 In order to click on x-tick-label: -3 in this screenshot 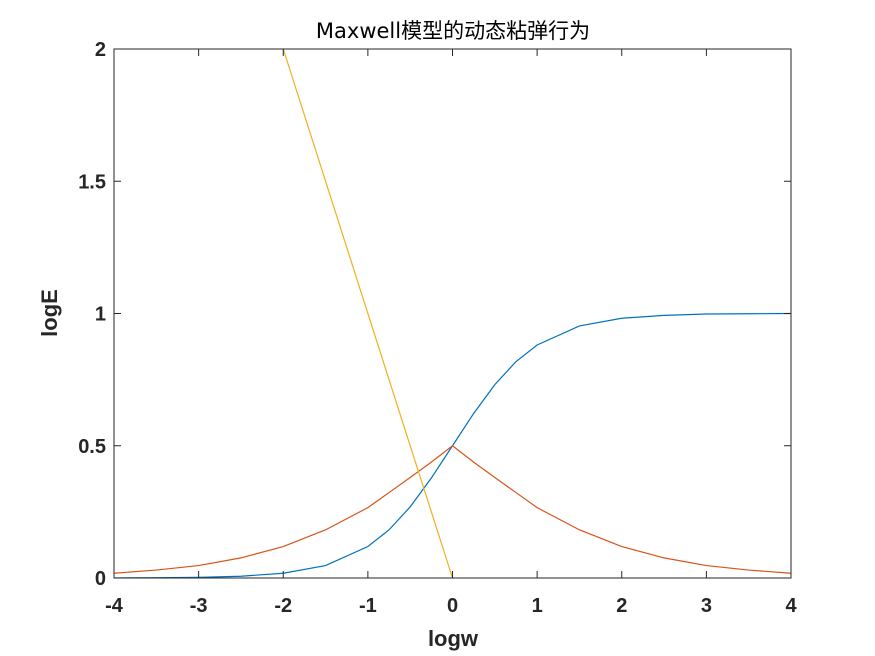, I will do `click(199, 606)`.